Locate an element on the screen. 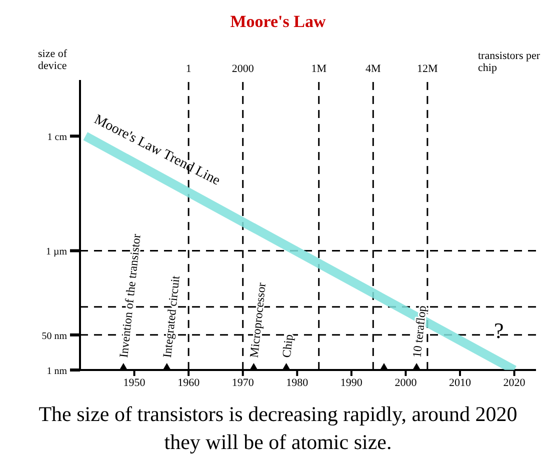  text: 4M is located at coordinates (373, 69).